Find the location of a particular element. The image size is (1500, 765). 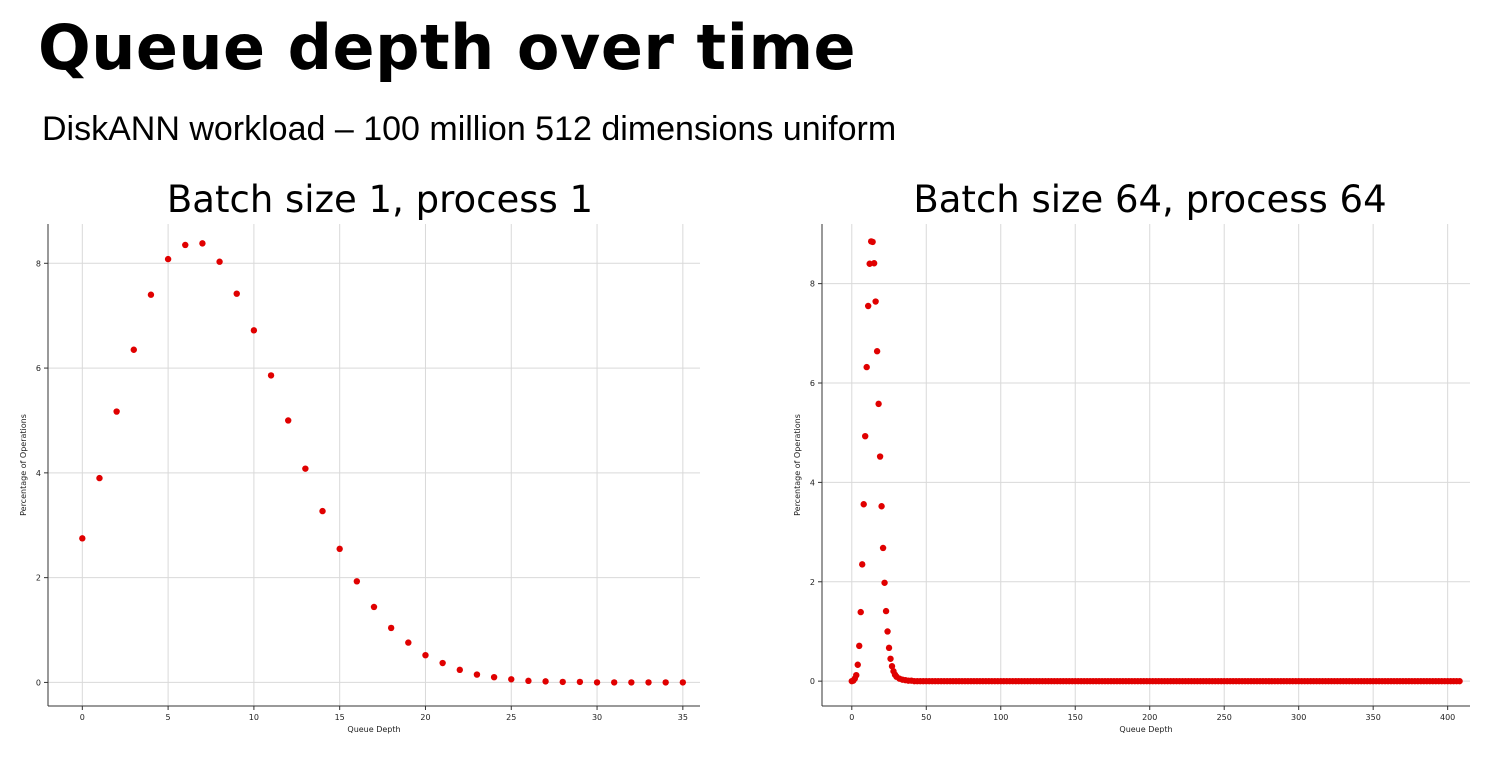

slide-title: Queue depth over time is located at coordinates (447, 47).